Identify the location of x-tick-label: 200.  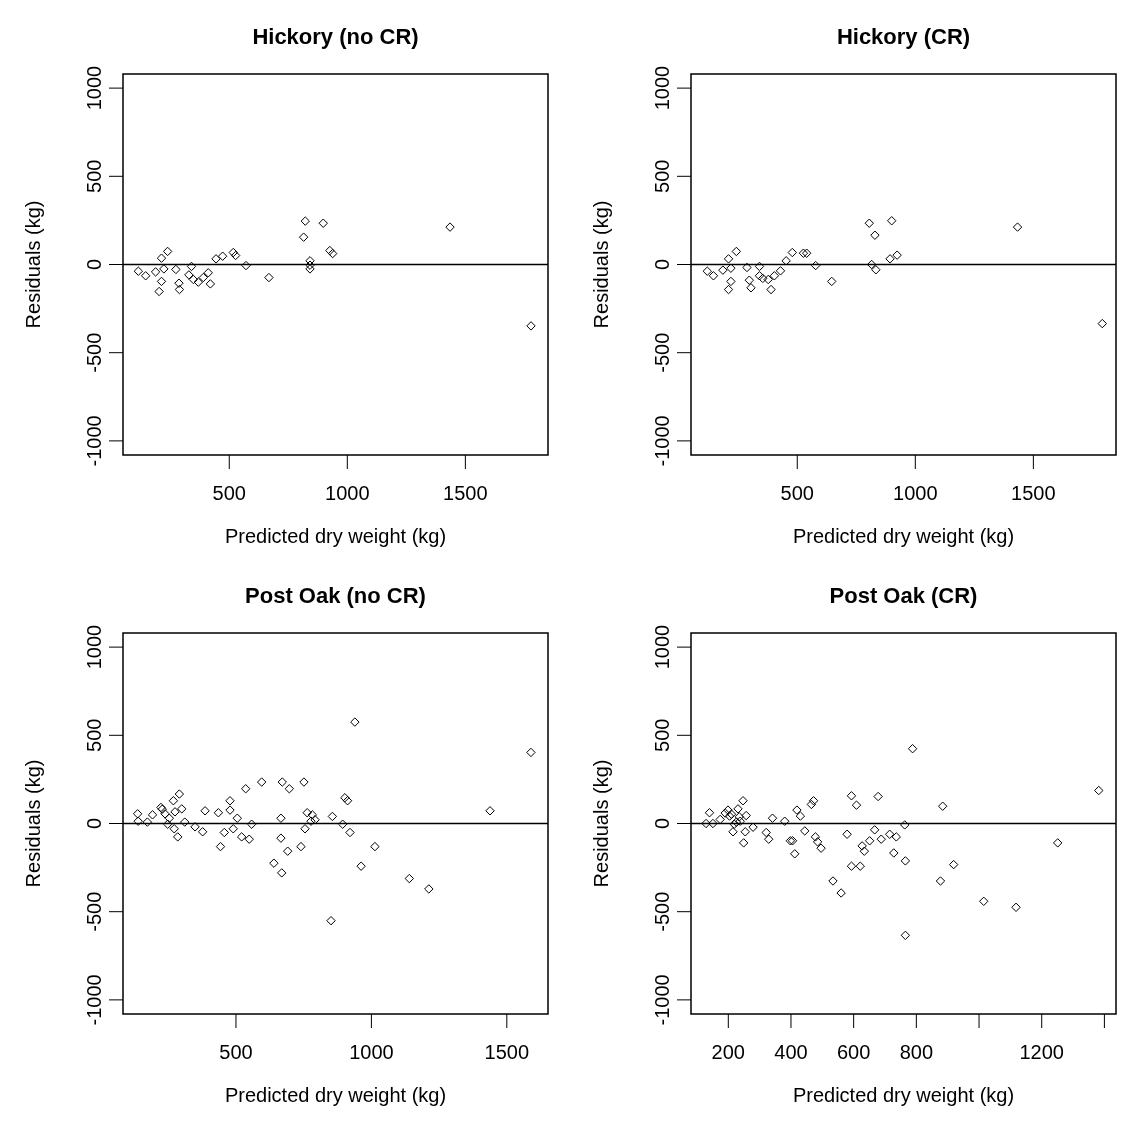
(728, 1052).